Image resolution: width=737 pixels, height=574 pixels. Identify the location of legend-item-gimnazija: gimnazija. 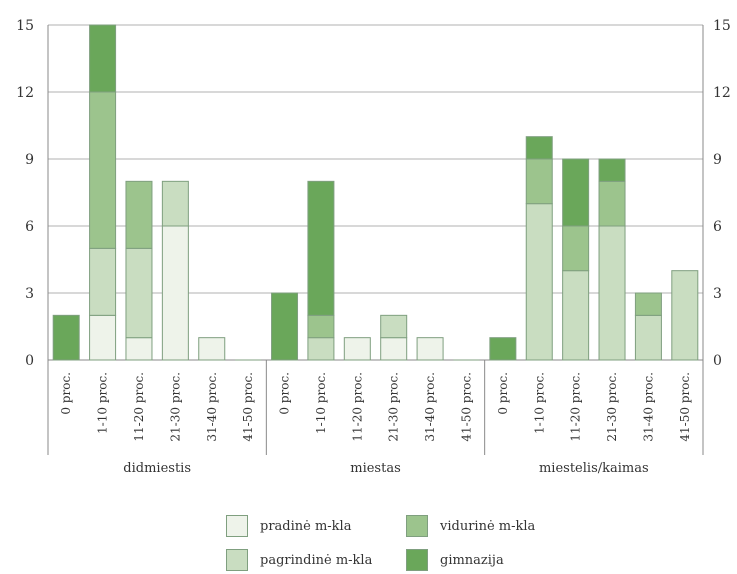
(455, 560).